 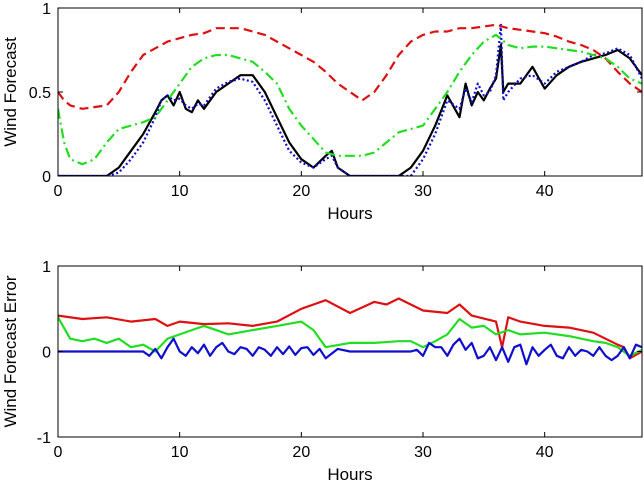 What do you see at coordinates (10, 351) in the screenshot?
I see `y-axis-label: Wind Forecast Error` at bounding box center [10, 351].